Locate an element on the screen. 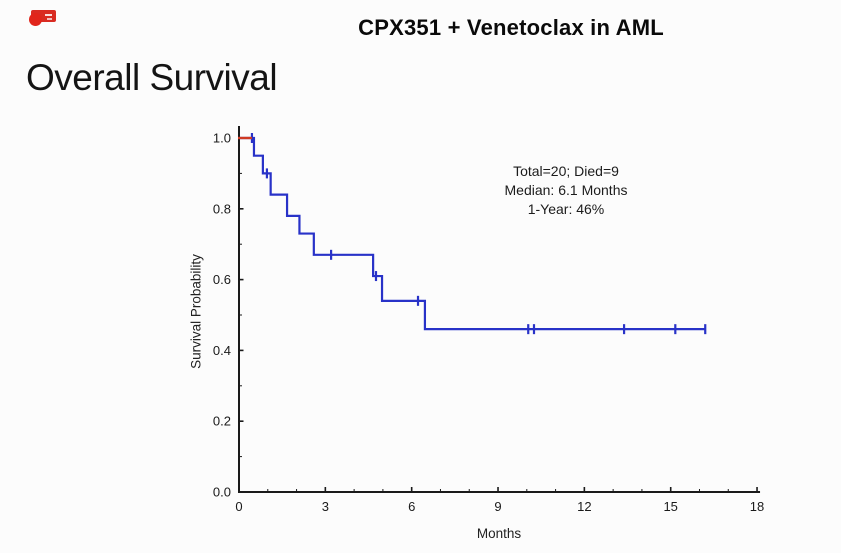  x-axis-title: Months is located at coordinates (499, 533).